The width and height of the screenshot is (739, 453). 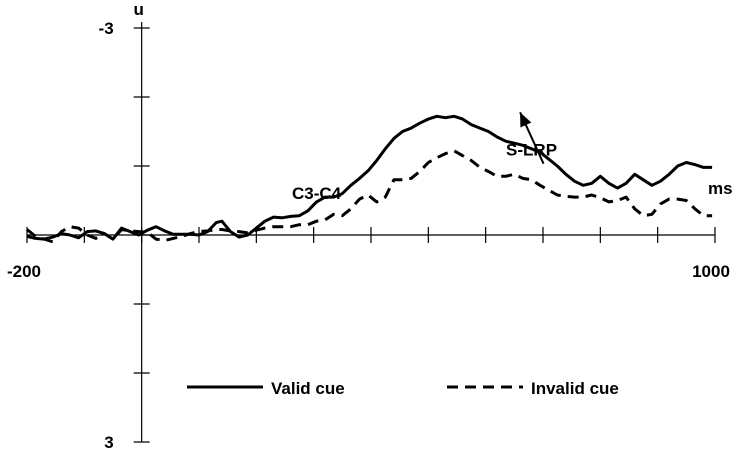 I want to click on x-tick-label: 1000, so click(x=711, y=271).